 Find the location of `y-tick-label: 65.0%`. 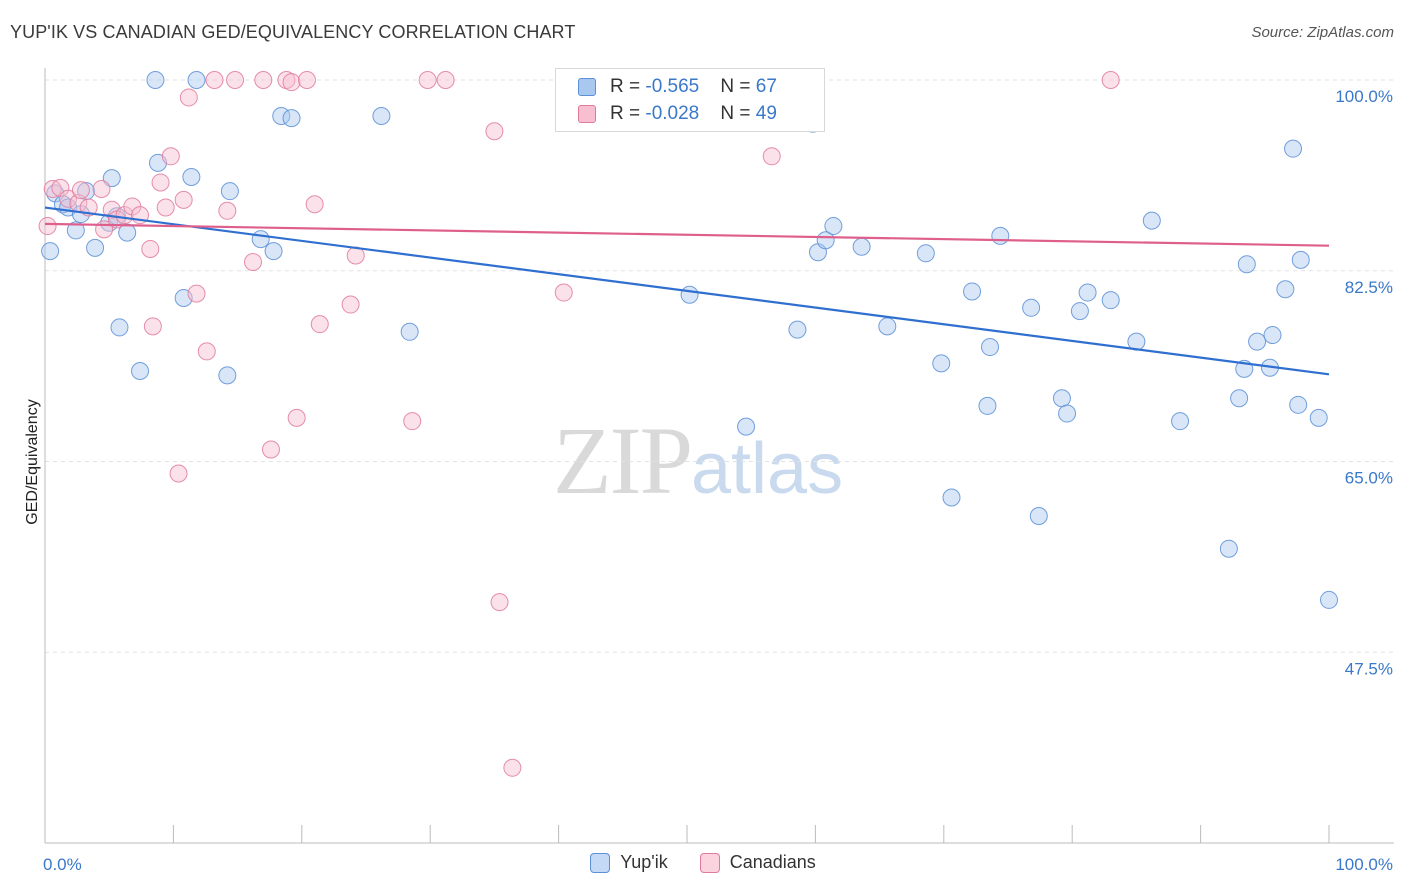

y-tick-label: 65.0% is located at coordinates (1369, 478).